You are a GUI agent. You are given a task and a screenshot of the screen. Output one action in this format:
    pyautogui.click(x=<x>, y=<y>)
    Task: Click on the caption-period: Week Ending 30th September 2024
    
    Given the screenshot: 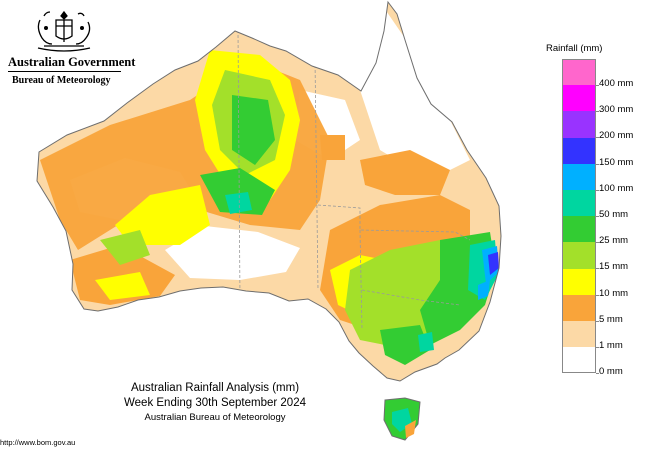 What is the action you would take?
    pyautogui.click(x=215, y=403)
    